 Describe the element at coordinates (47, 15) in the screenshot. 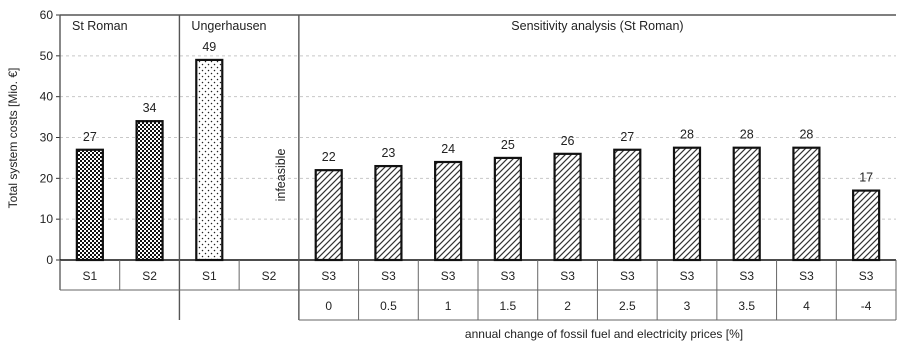

I see `y-tick-label: 60` at that location.